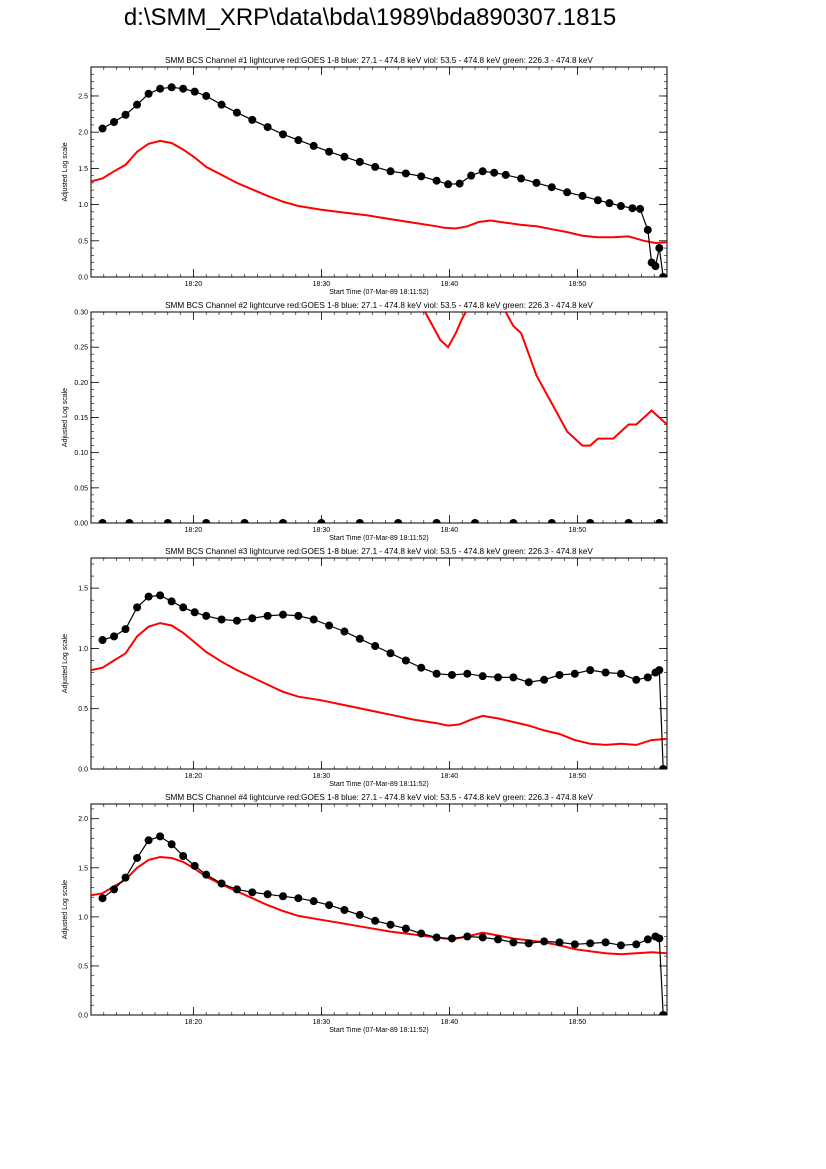 The height and width of the screenshot is (1169, 826). What do you see at coordinates (83, 205) in the screenshot?
I see `y-tick-label: 1.0` at bounding box center [83, 205].